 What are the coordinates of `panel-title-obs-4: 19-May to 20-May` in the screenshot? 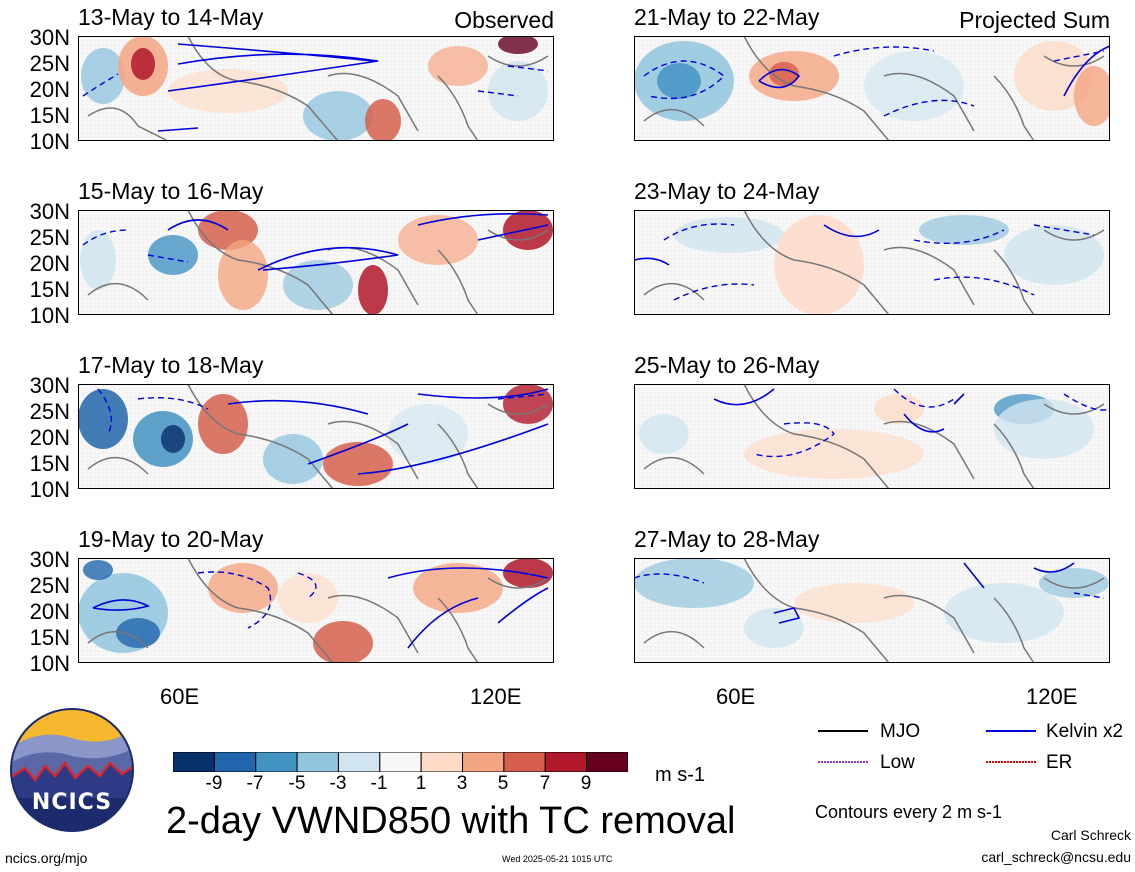 It's located at (171, 539).